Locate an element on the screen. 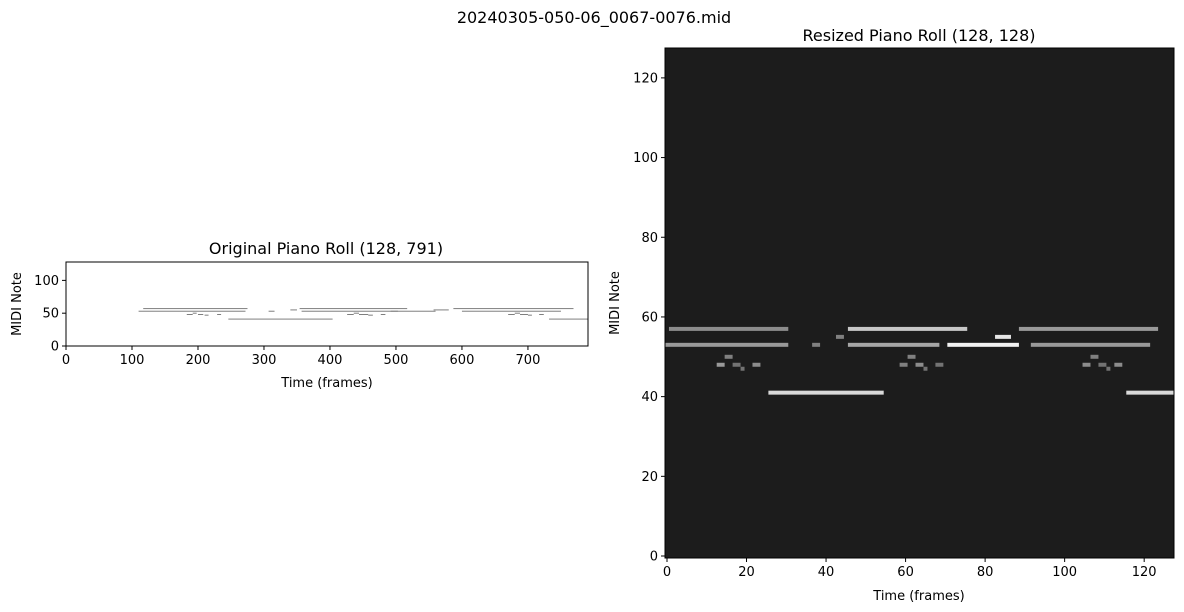 The width and height of the screenshot is (1184, 612). resized-x-axis-label: Time (frames) is located at coordinates (918, 596).